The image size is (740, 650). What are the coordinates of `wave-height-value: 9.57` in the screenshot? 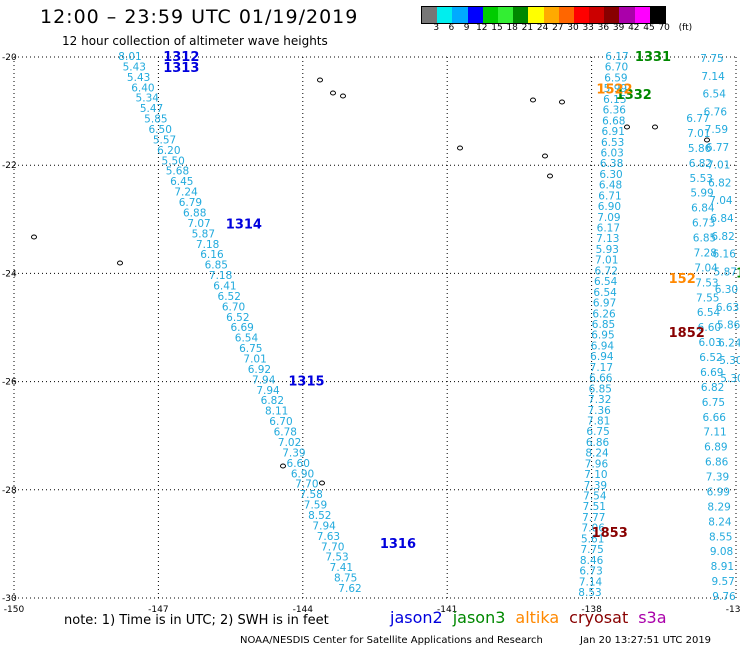 It's located at (722, 582).